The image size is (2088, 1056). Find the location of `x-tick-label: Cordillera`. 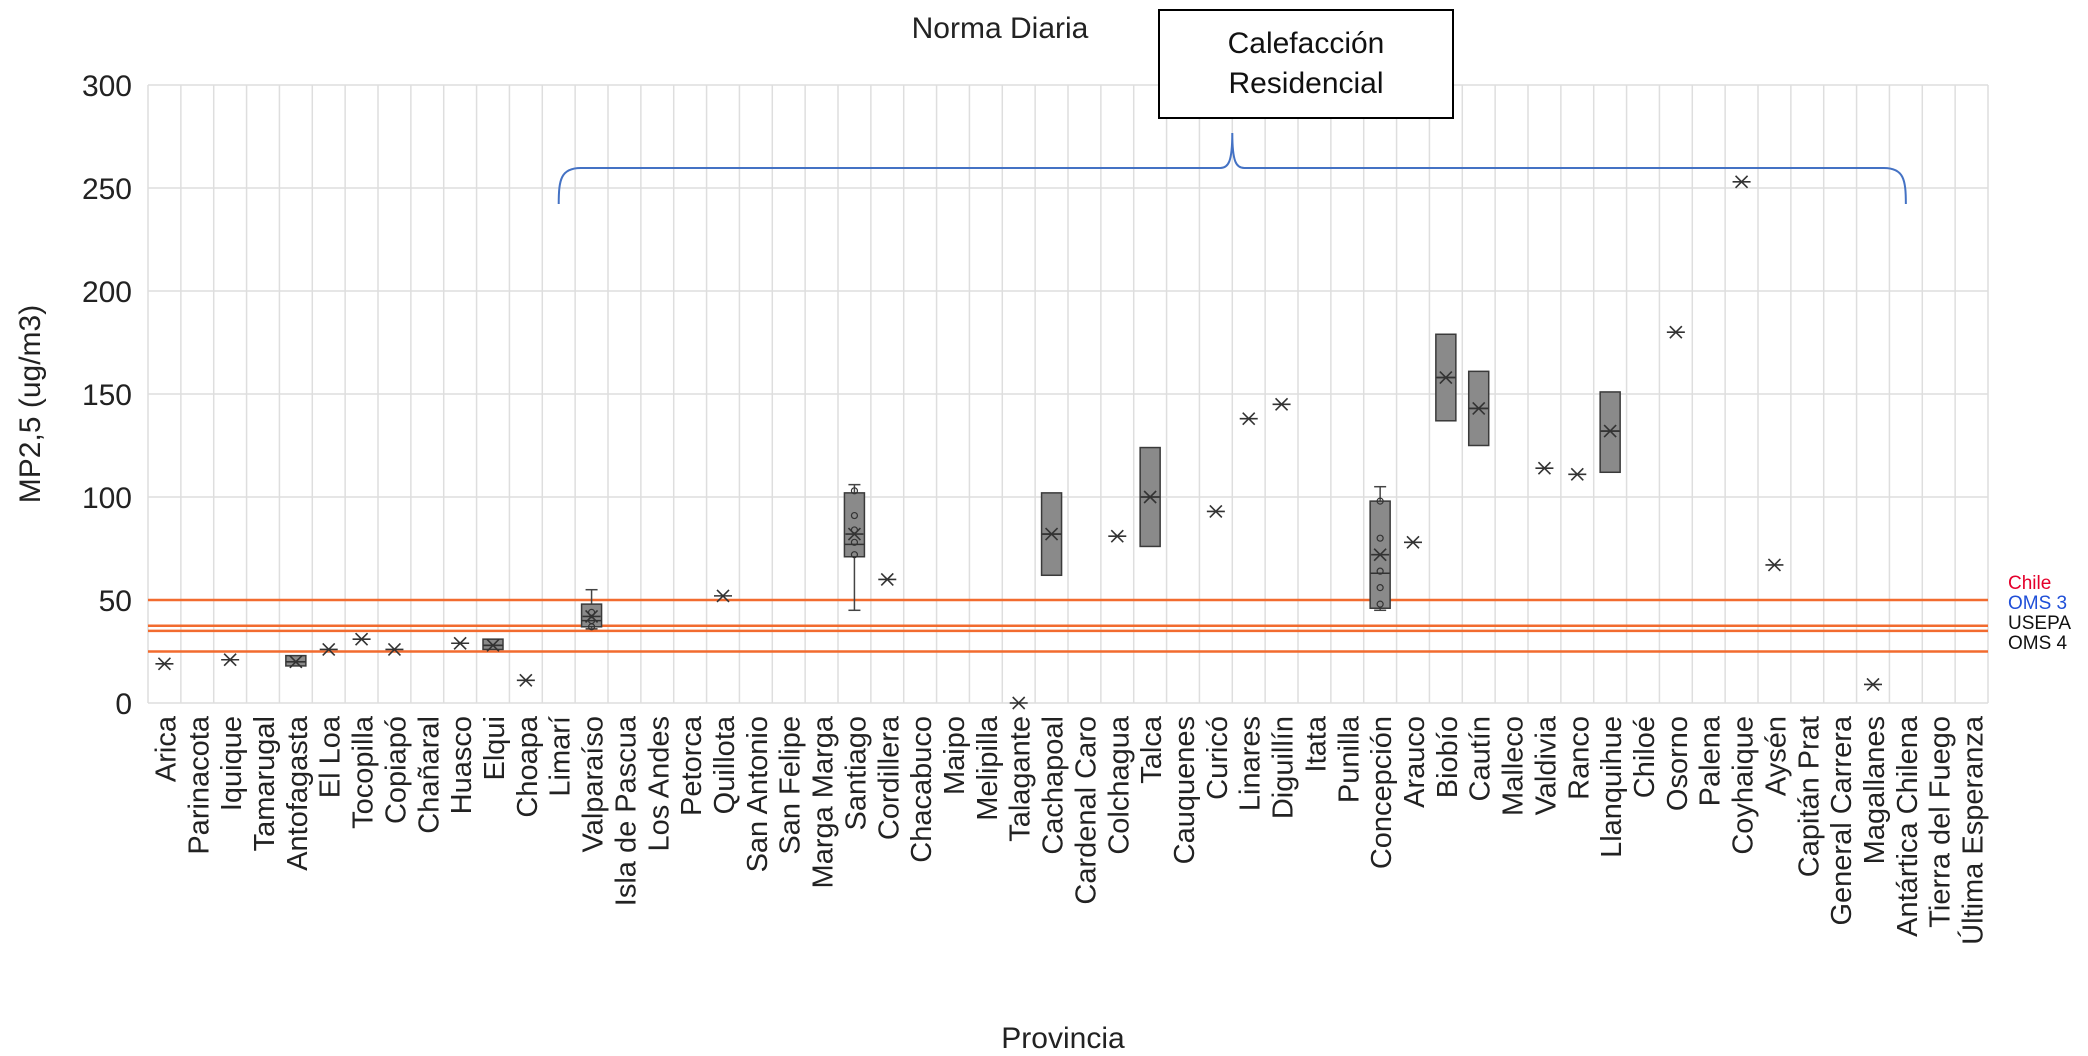

x-tick-label: Cordillera is located at coordinates (889, 777).